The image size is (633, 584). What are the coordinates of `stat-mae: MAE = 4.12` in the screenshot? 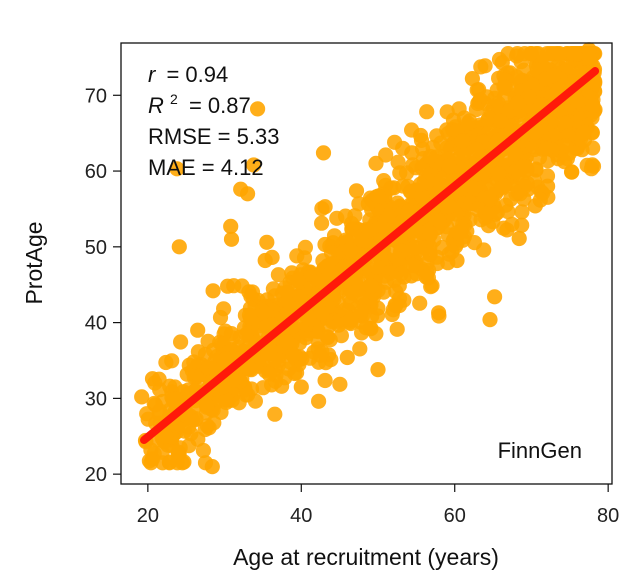 It's located at (206, 167).